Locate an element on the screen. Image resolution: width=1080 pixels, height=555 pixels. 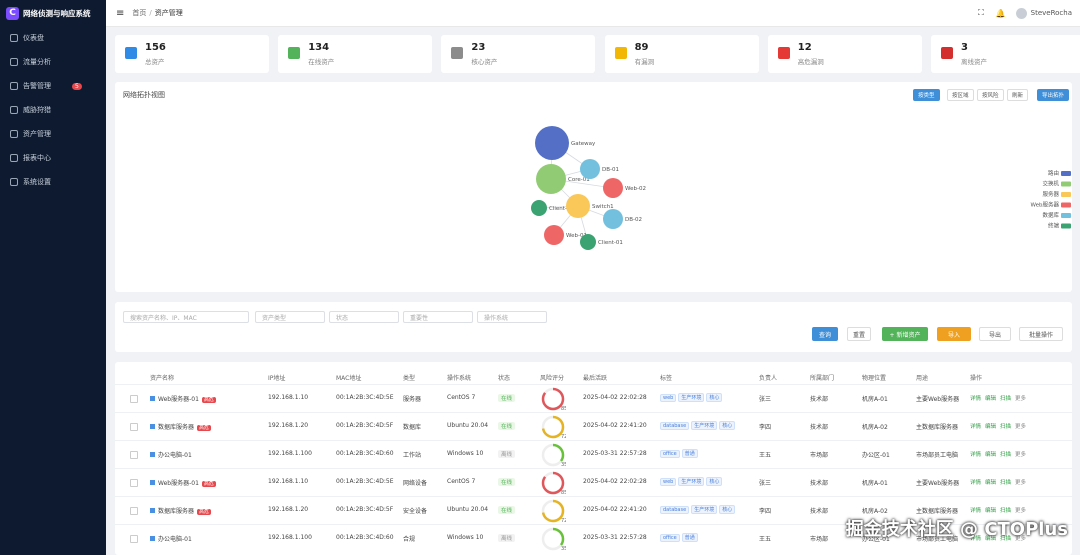
row-divider is located at coordinates (593, 384).